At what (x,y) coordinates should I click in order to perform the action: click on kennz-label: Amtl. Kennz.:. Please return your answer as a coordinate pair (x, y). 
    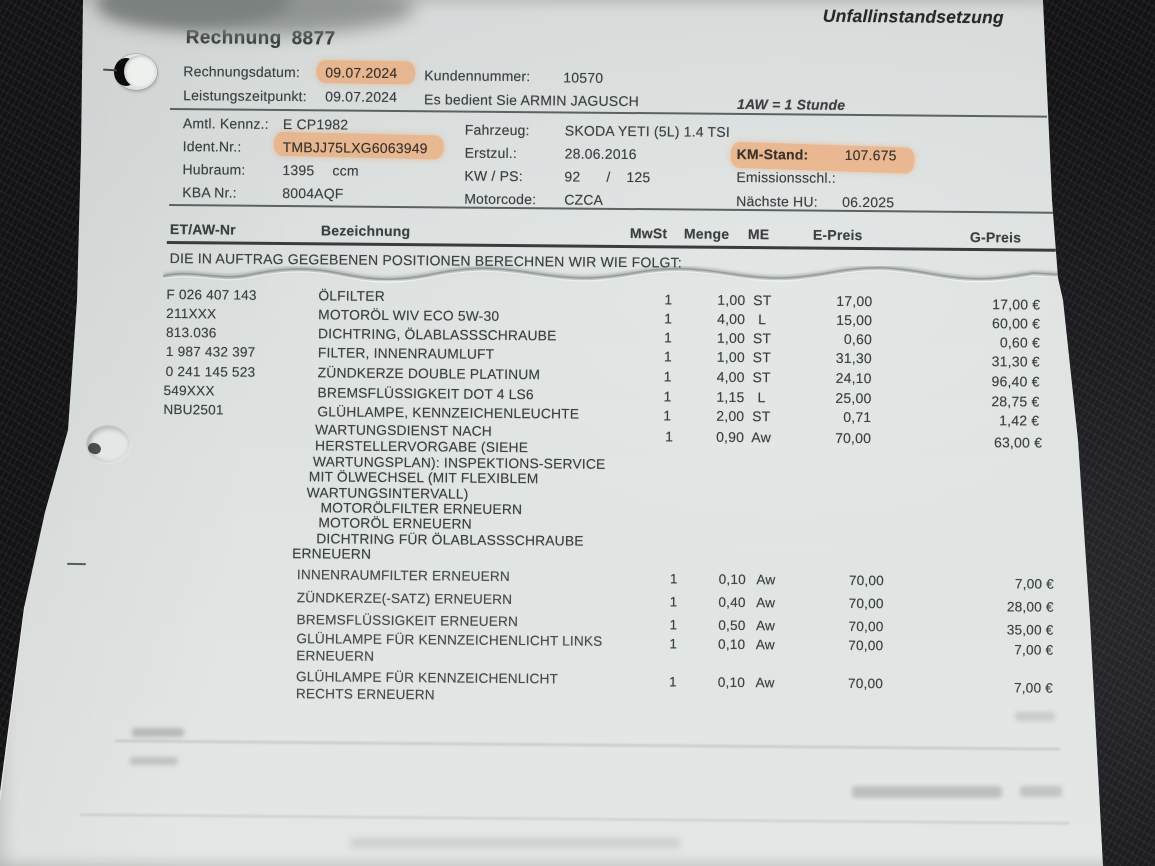
    Looking at the image, I should click on (225, 123).